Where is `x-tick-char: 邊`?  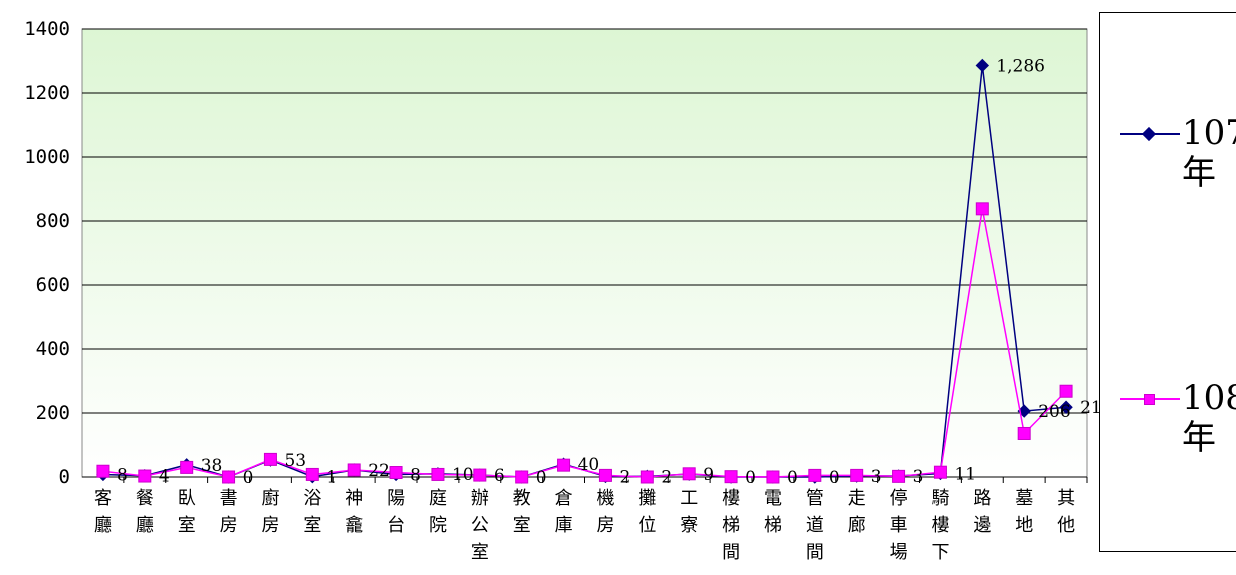 x-tick-char: 邊 is located at coordinates (982, 525).